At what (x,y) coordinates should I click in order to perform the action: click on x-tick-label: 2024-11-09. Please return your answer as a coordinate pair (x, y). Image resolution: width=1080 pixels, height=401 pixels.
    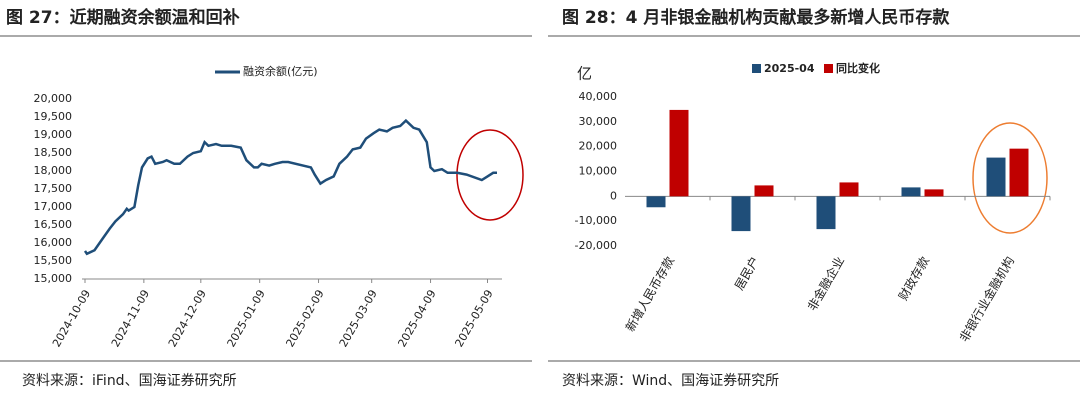
    Looking at the image, I should click on (130, 319).